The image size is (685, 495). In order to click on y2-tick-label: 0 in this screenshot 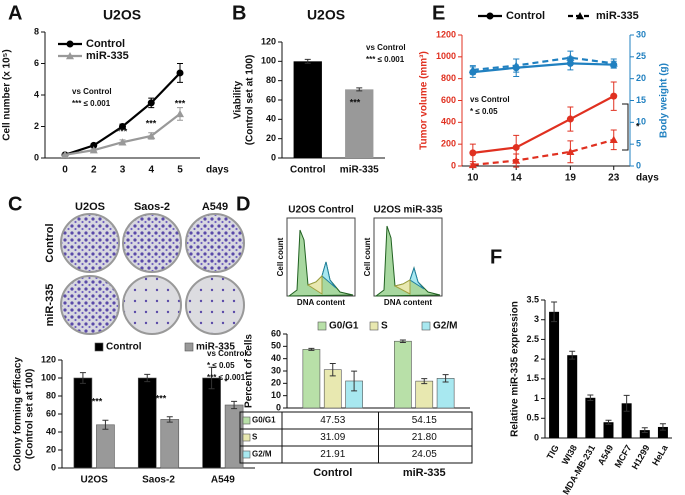, I will do `click(638, 165)`.